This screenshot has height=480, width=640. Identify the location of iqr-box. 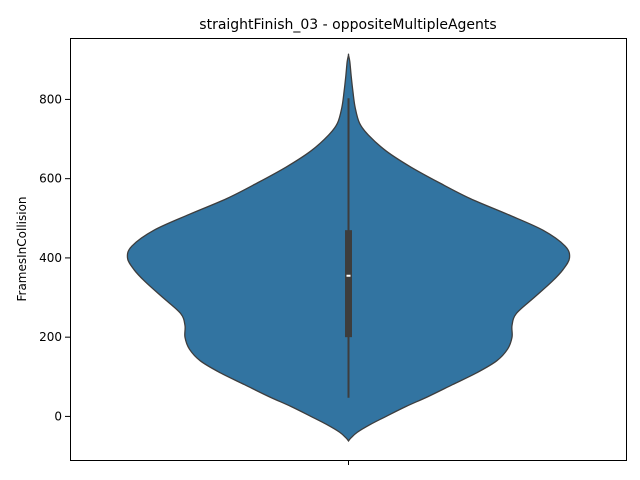
(348, 284).